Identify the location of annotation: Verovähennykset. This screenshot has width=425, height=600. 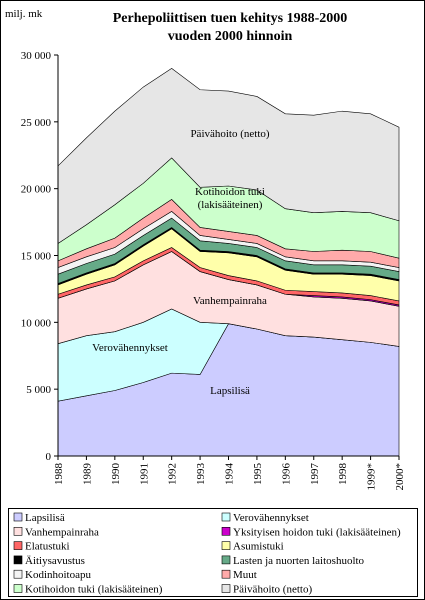
(130, 348).